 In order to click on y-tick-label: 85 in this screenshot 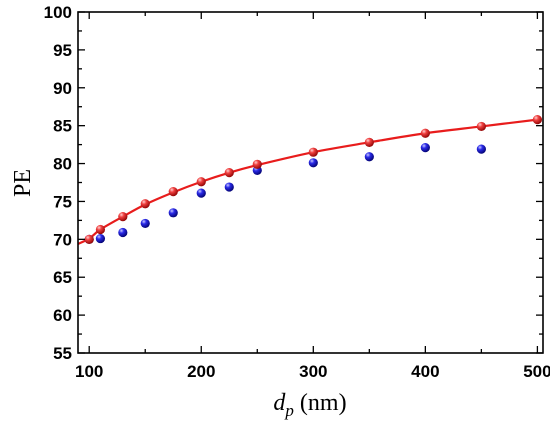, I will do `click(62, 126)`.